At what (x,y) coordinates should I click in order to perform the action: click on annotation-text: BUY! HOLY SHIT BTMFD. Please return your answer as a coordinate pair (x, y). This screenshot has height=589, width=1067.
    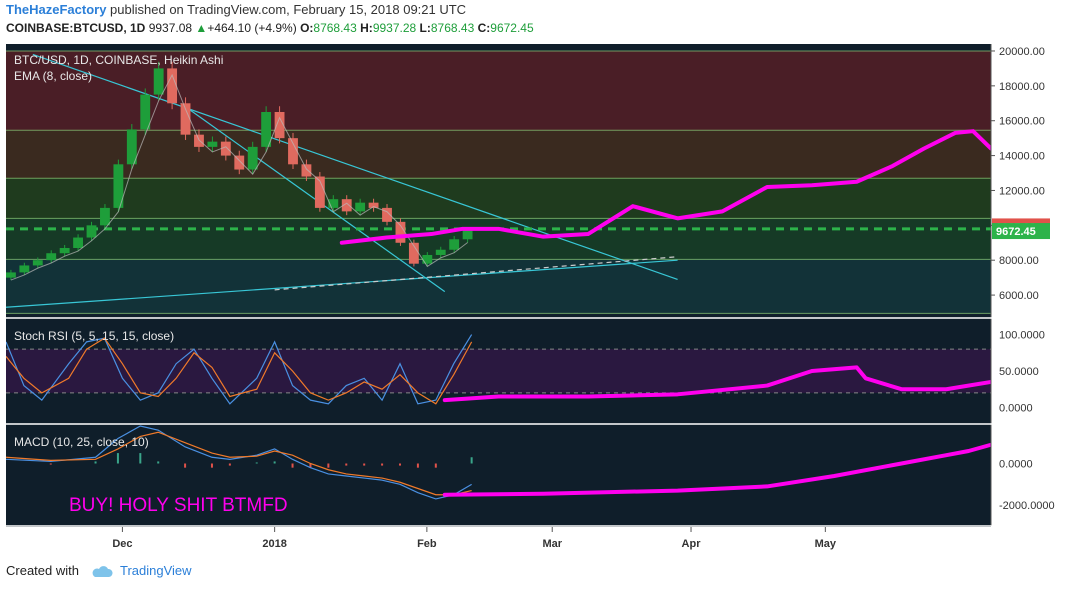
    Looking at the image, I should click on (178, 505).